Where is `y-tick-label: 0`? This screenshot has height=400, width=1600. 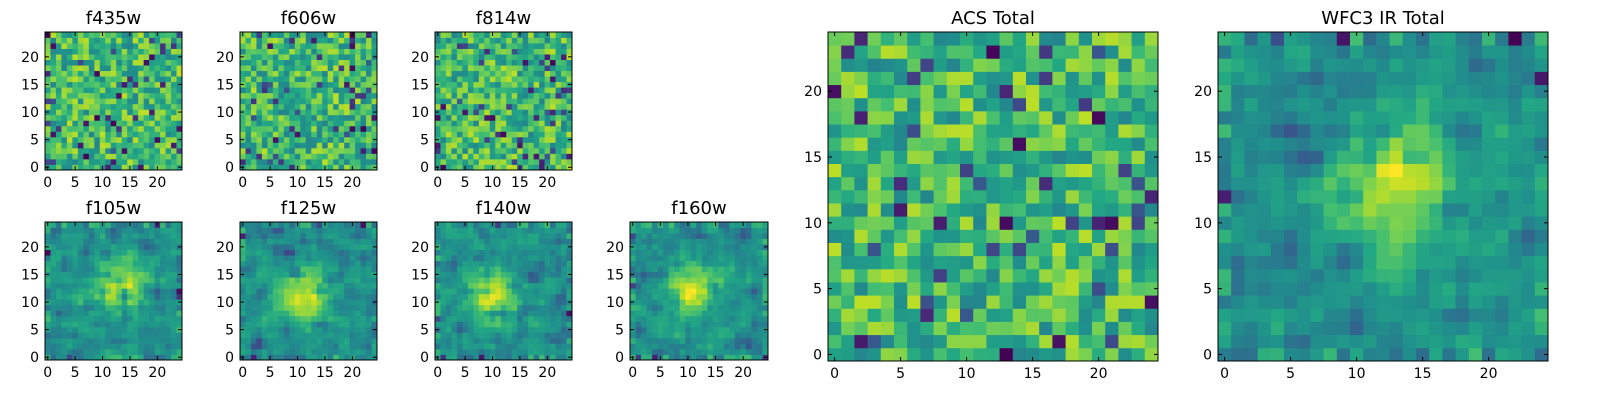 y-tick-label: 0 is located at coordinates (34, 358).